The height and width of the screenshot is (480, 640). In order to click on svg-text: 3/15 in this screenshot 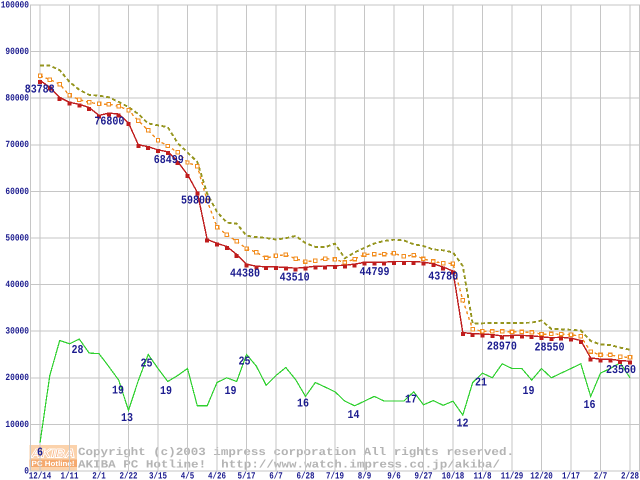, I will do `click(158, 475)`.